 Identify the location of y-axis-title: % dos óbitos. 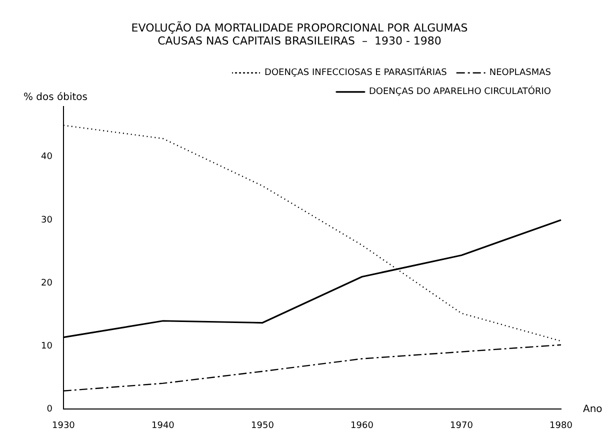
(55, 97).